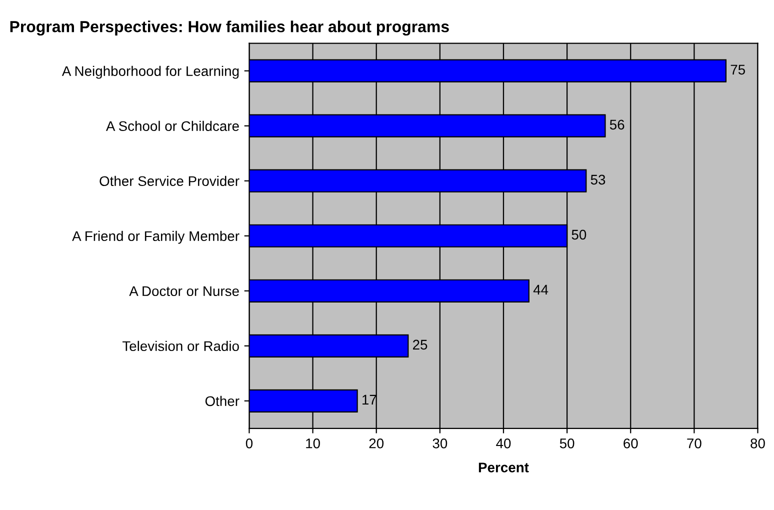 The height and width of the screenshot is (510, 774). Describe the element at coordinates (567, 443) in the screenshot. I see `x-tick-label: 50` at that location.